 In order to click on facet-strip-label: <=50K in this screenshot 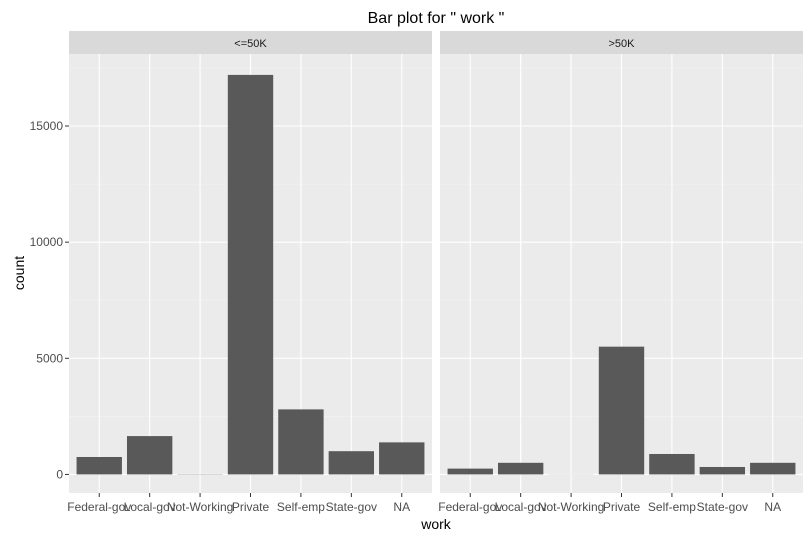, I will do `click(250, 44)`.